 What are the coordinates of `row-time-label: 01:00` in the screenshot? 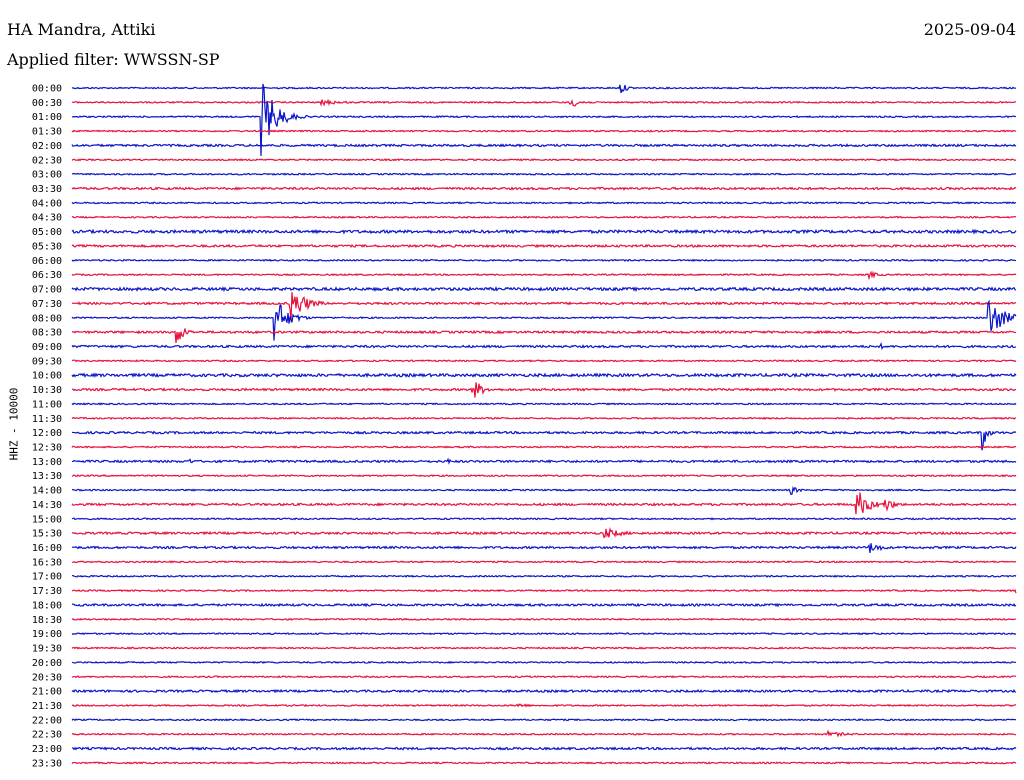 It's located at (47, 117).